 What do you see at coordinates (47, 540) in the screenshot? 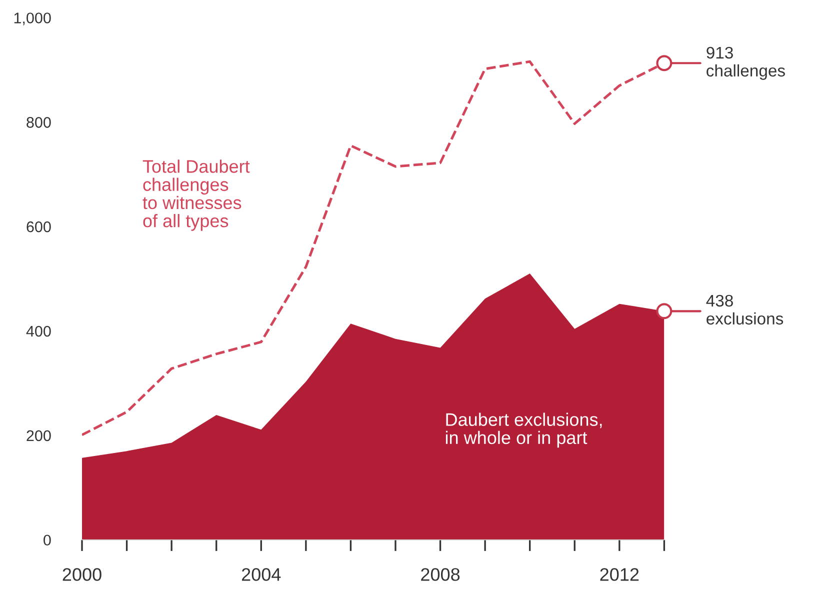
I see `y-tick-label: 0` at bounding box center [47, 540].